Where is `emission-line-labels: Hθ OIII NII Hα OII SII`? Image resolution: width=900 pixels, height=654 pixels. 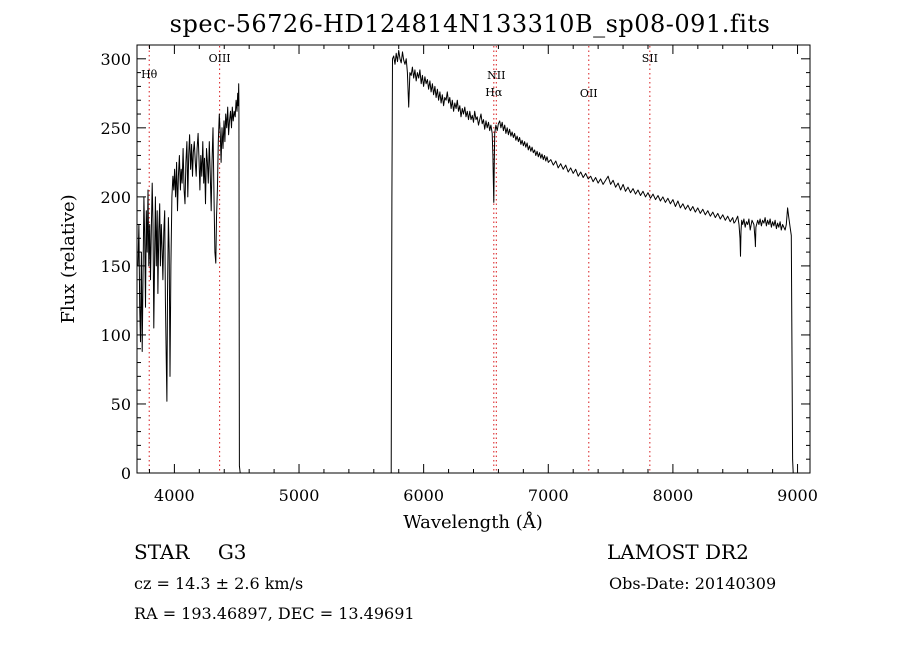
emission-line-labels: Hθ OIII NII Hα OII SII is located at coordinates (399, 76).